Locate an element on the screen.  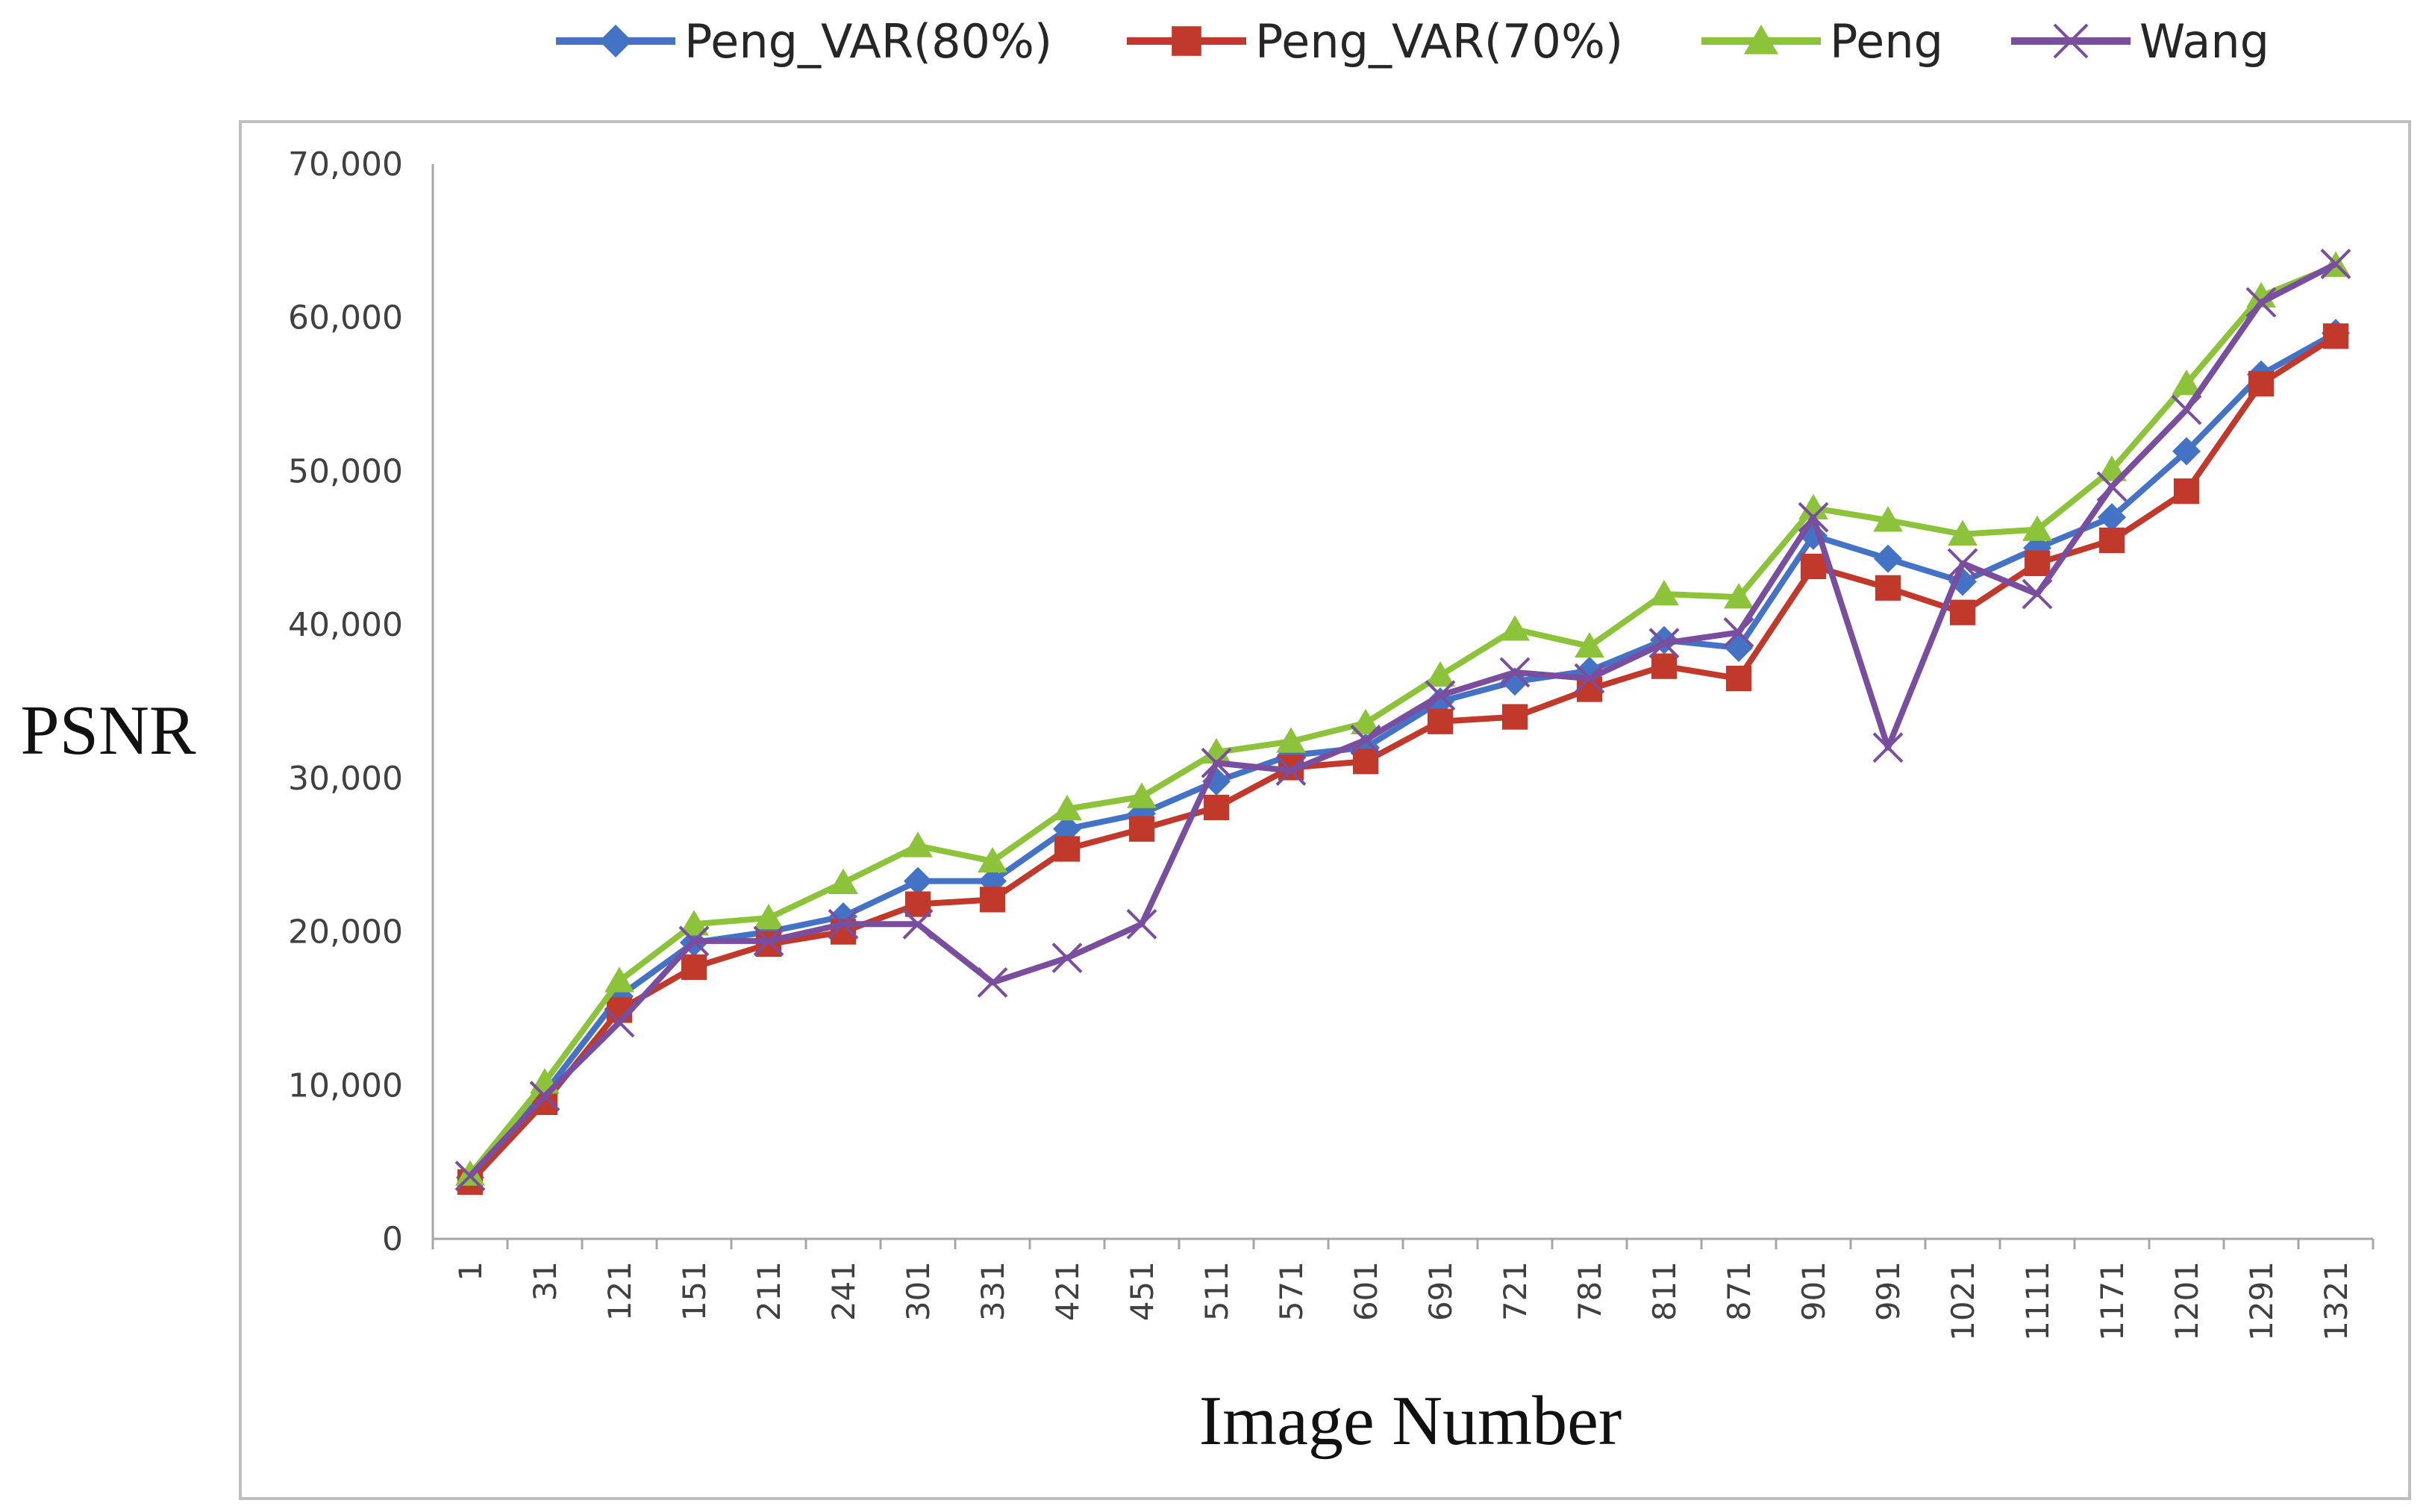
legend-marker-triangle is located at coordinates (1761, 39).